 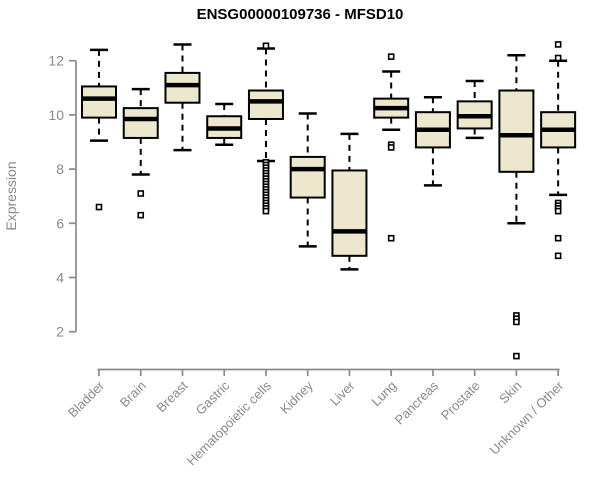 I want to click on x-tick-label: Skin, so click(x=510, y=392).